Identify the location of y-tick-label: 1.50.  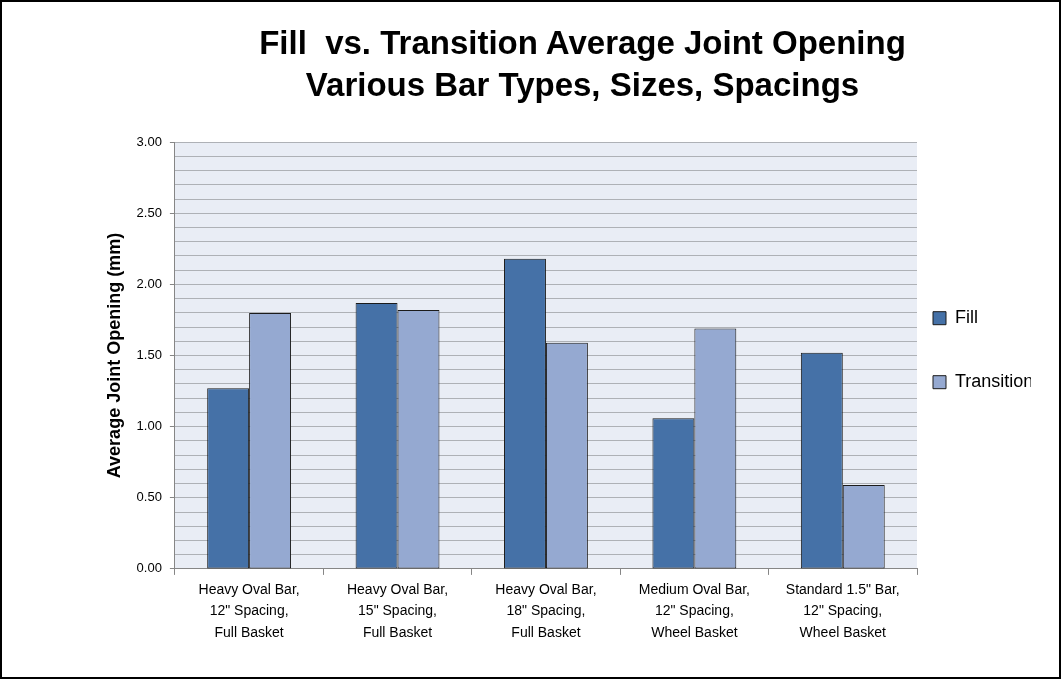
(149, 355).